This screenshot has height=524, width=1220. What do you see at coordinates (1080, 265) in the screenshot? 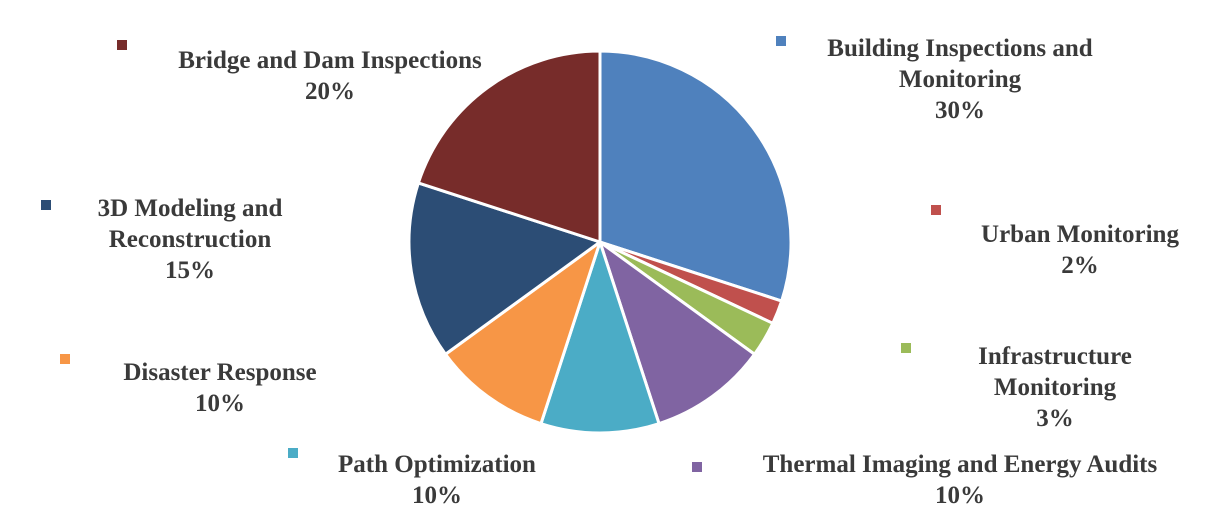
I see `slice-percent-label: 2%` at bounding box center [1080, 265].